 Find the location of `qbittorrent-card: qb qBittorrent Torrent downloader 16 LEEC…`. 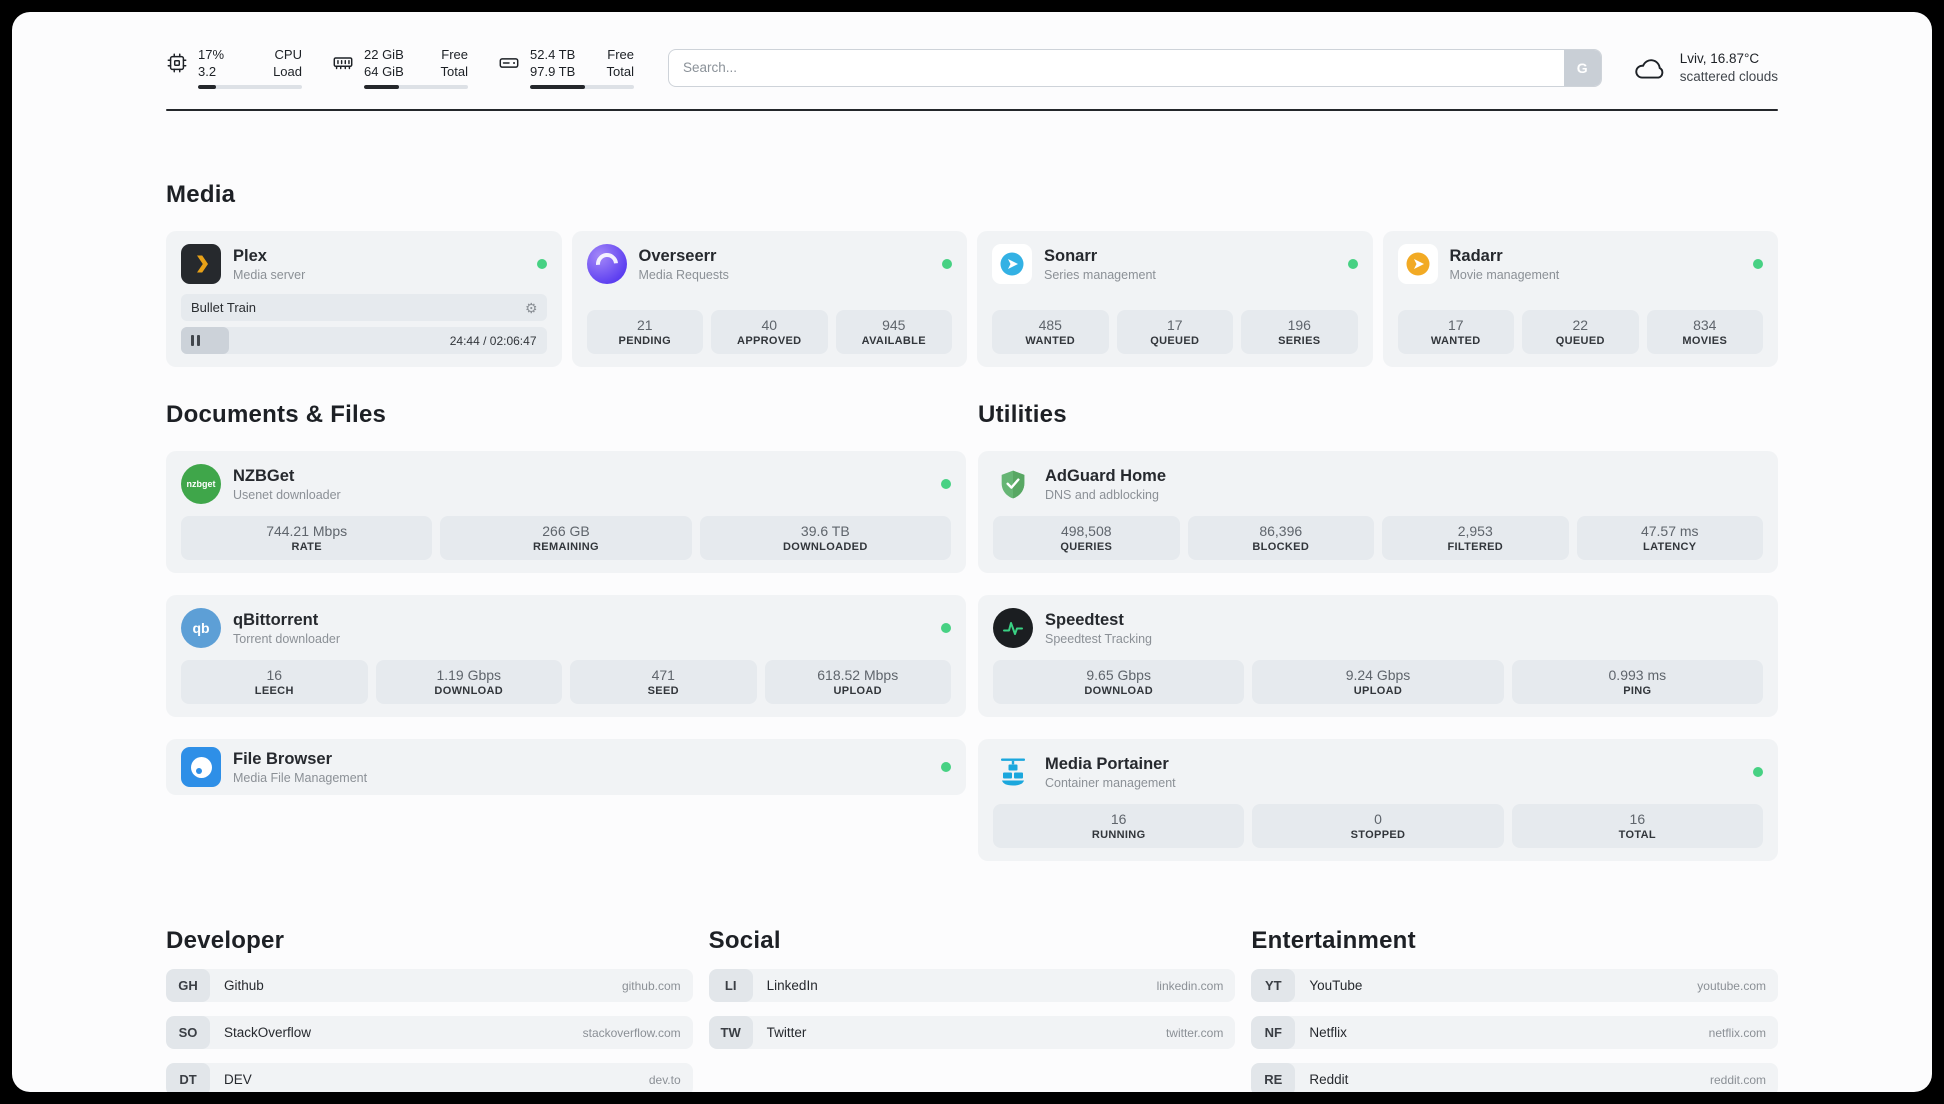

qbittorrent-card: qb qBittorrent Torrent downloader 16 LEEC… is located at coordinates (566, 656).